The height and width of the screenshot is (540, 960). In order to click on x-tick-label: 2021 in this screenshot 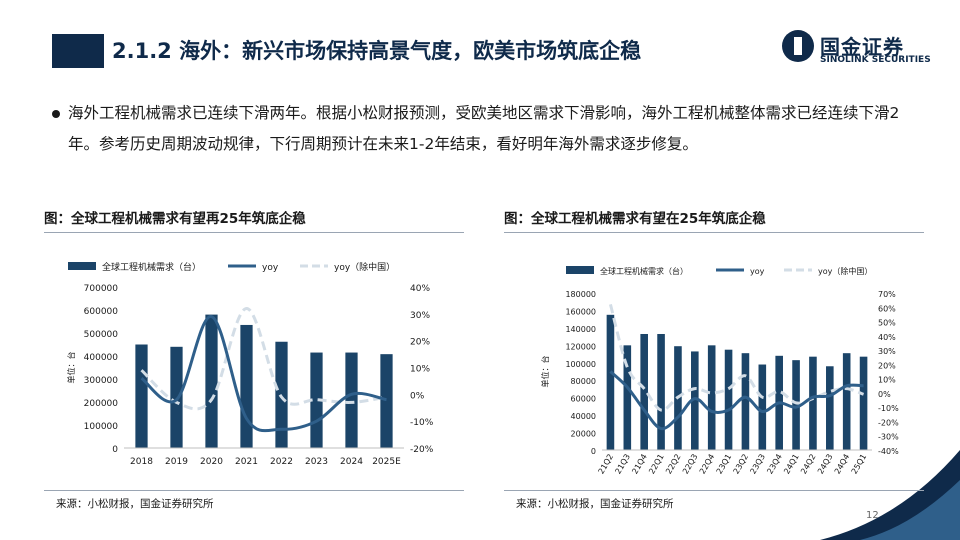, I will do `click(246, 462)`.